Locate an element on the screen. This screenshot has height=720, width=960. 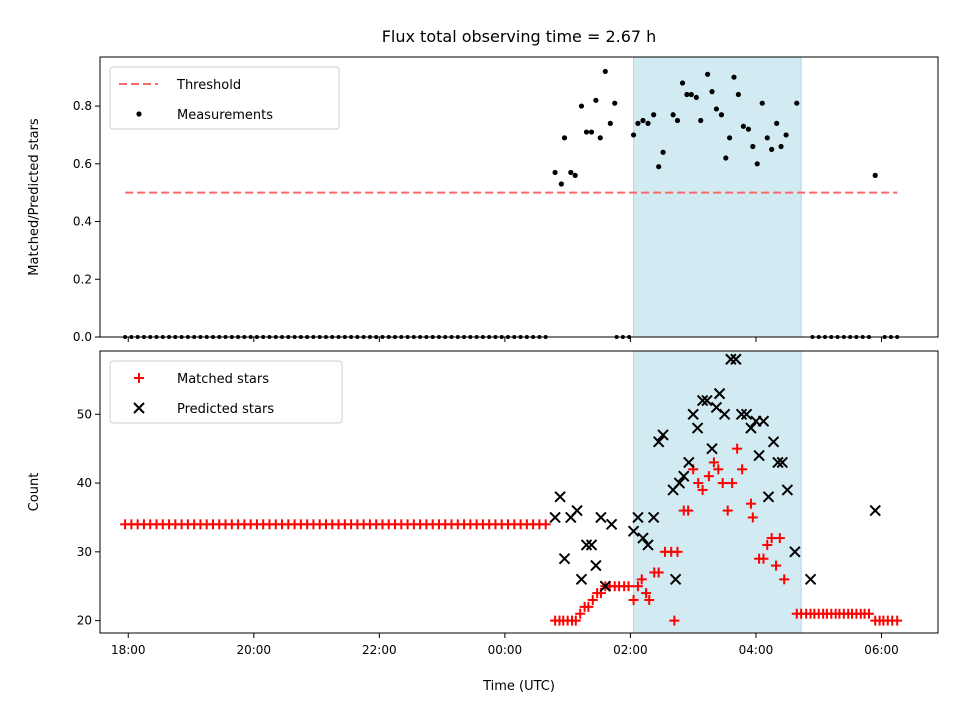
legend-swatch-matched is located at coordinates (139, 378).